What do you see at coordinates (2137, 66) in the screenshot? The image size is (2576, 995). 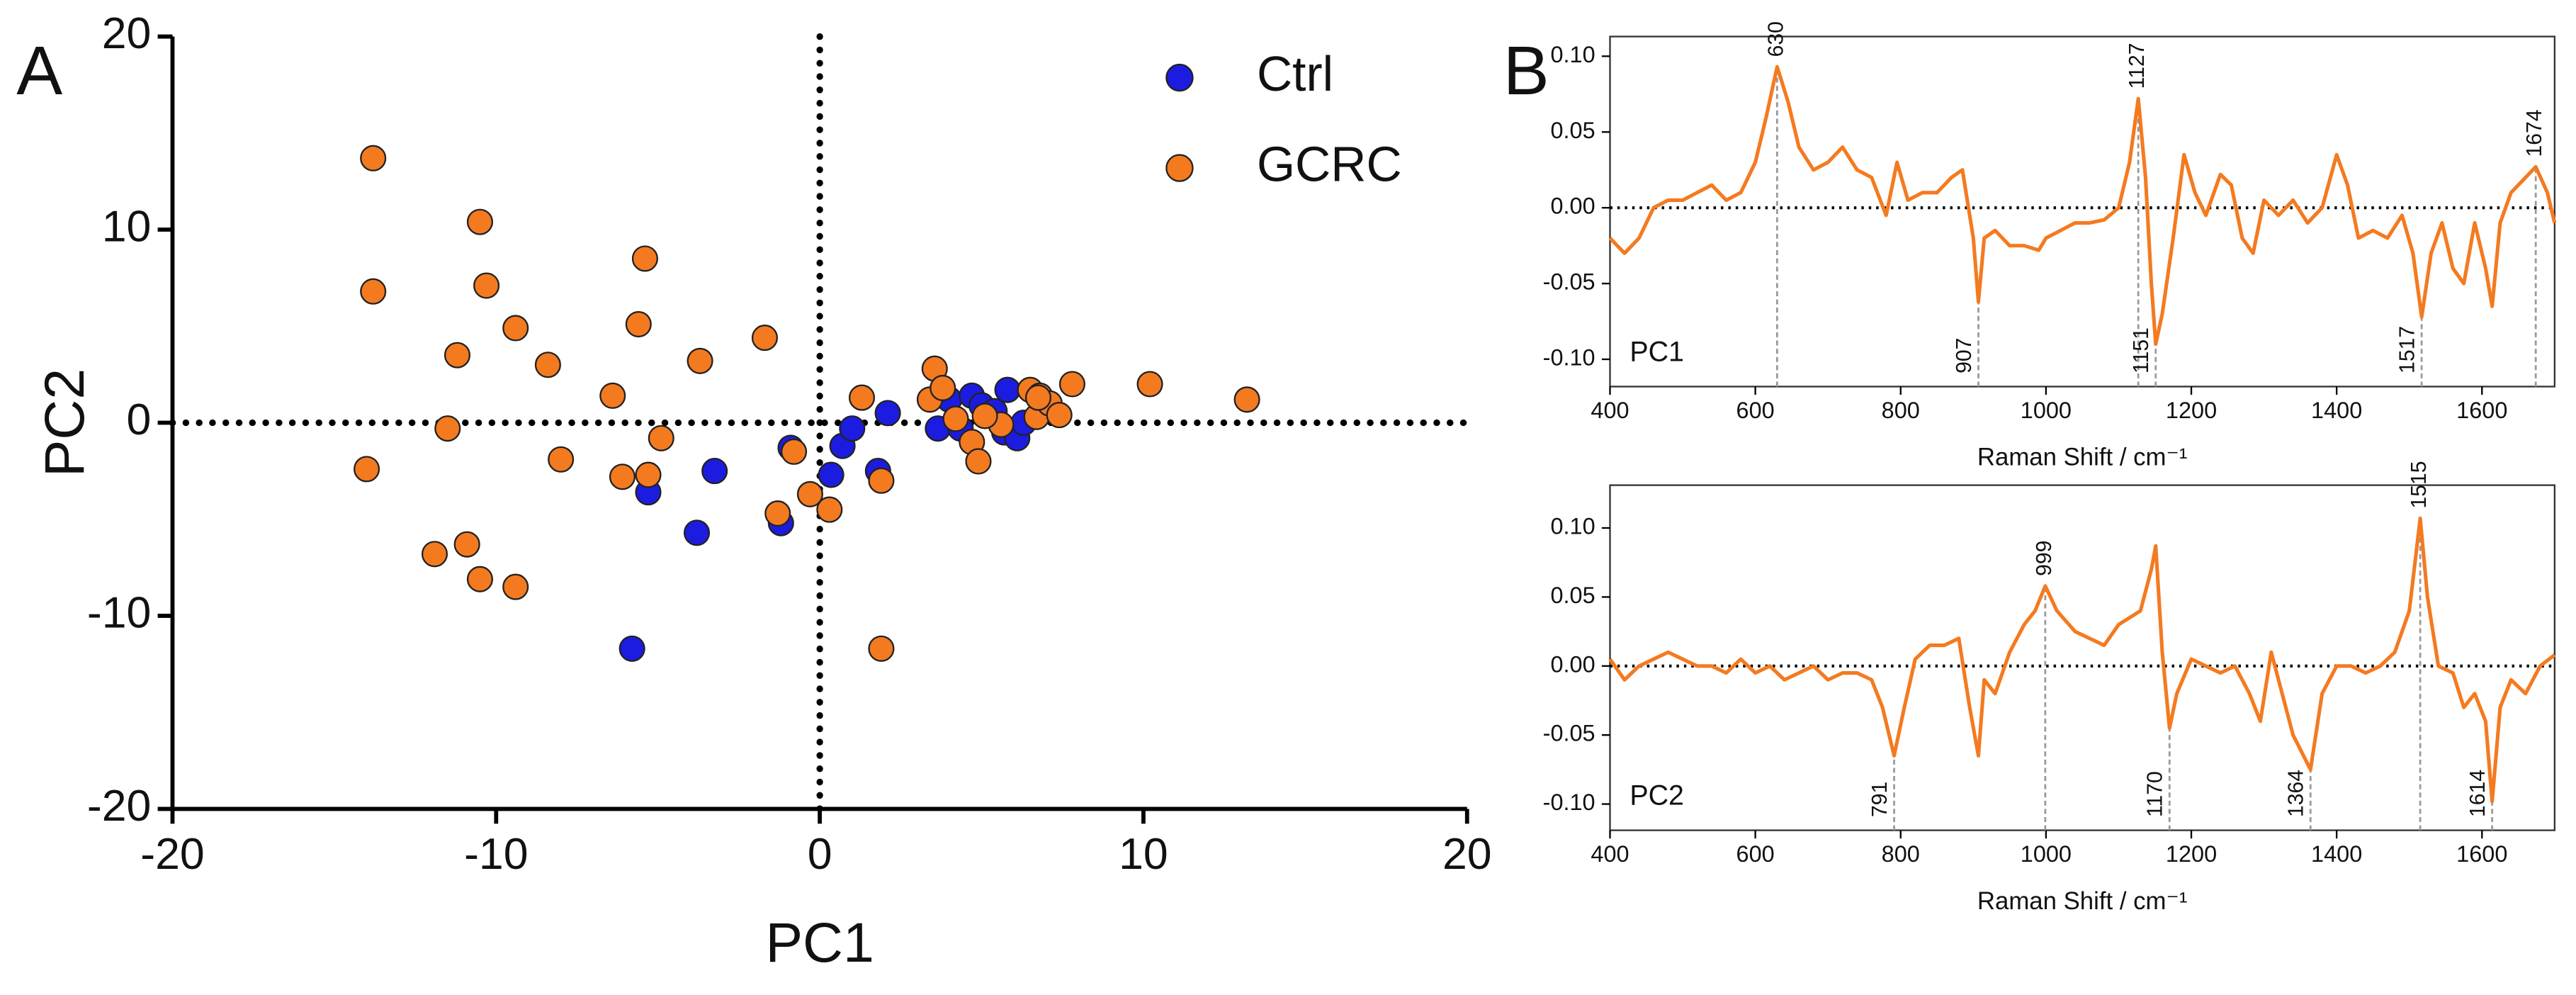 I see `peak-label: 1127` at bounding box center [2137, 66].